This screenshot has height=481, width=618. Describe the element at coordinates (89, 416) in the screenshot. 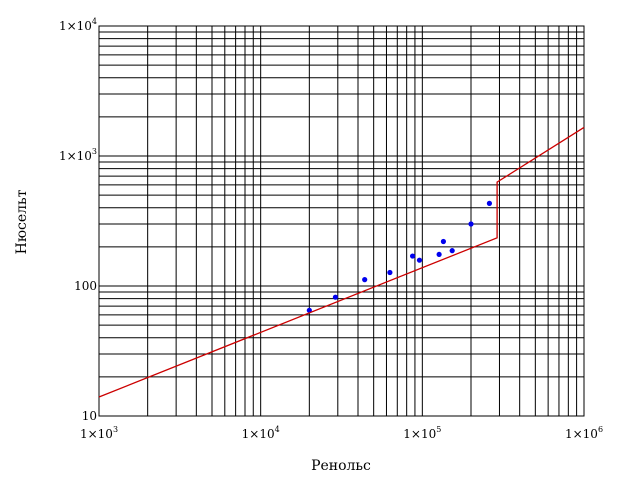

I see `y-tick-label: 10` at that location.